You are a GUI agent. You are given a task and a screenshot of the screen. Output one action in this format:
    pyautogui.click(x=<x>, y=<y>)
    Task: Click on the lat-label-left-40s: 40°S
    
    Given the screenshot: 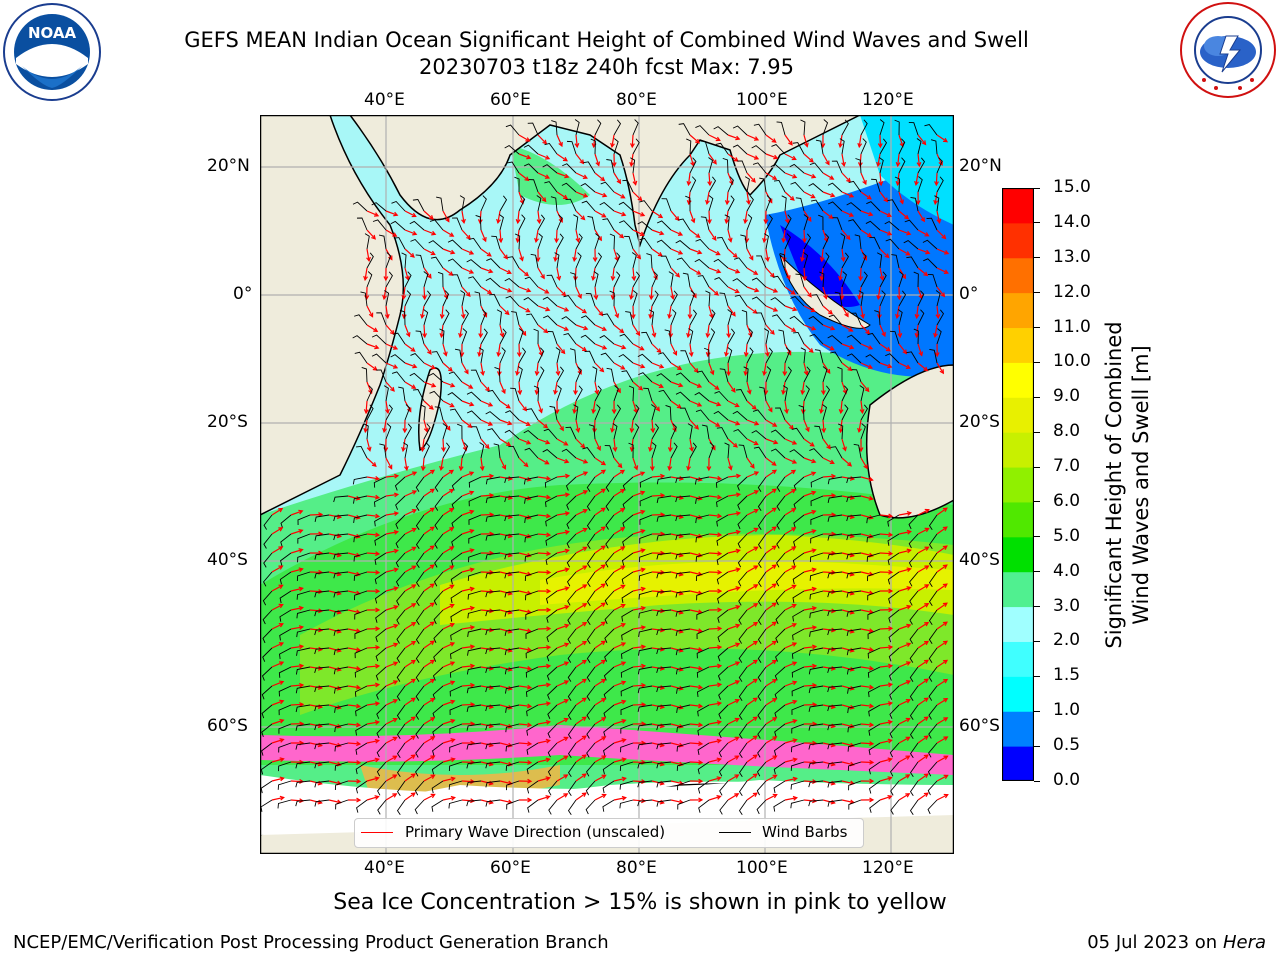 What is the action you would take?
    pyautogui.click(x=227, y=560)
    